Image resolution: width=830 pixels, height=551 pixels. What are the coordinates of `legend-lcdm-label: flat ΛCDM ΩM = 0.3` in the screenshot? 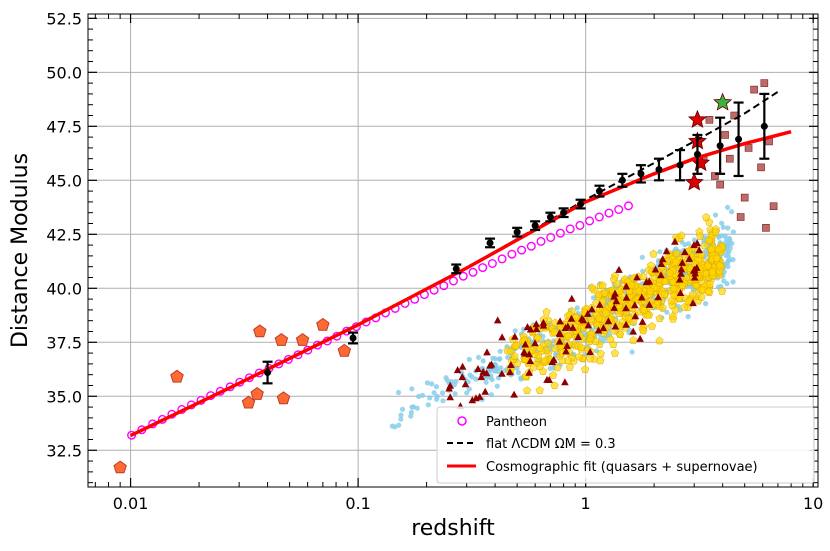 It's located at (551, 444).